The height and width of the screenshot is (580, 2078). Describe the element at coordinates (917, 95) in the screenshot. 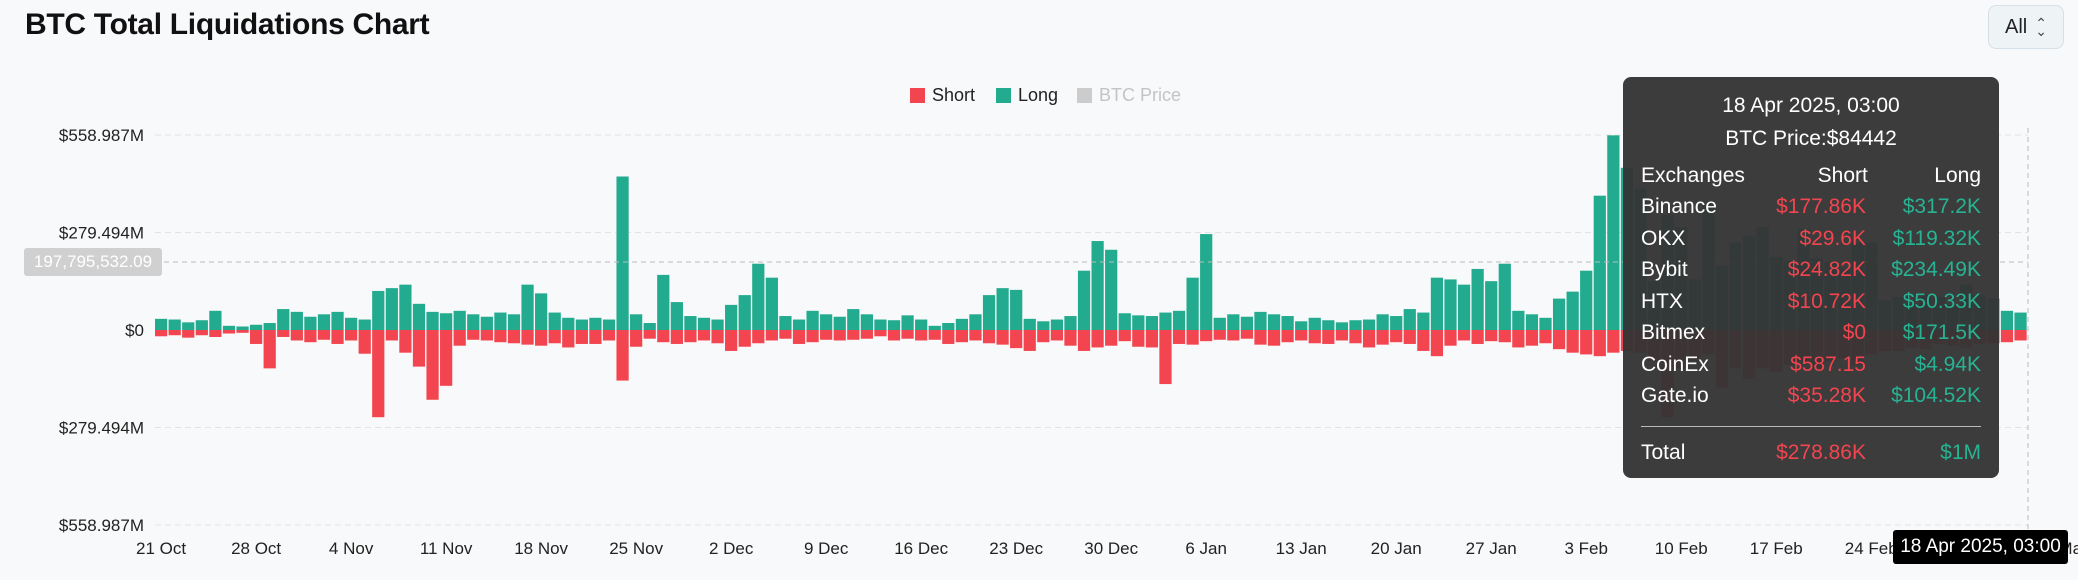

I see `legend-swatch-short` at that location.